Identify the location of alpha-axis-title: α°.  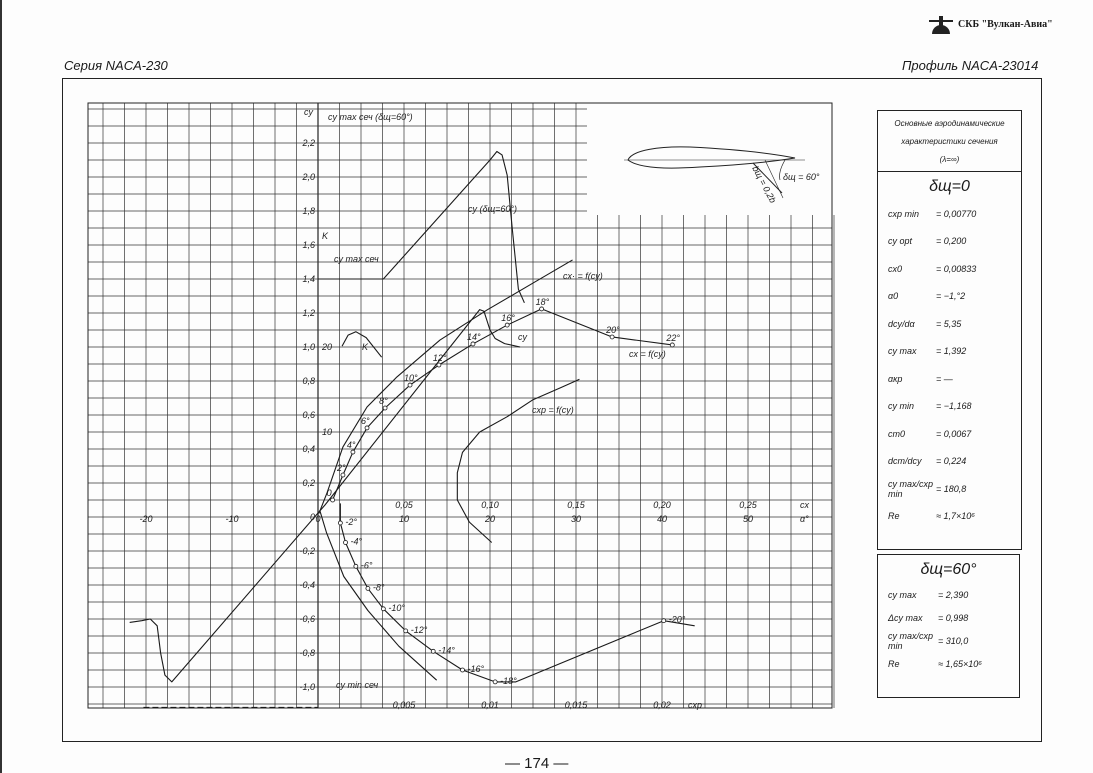
(804, 519).